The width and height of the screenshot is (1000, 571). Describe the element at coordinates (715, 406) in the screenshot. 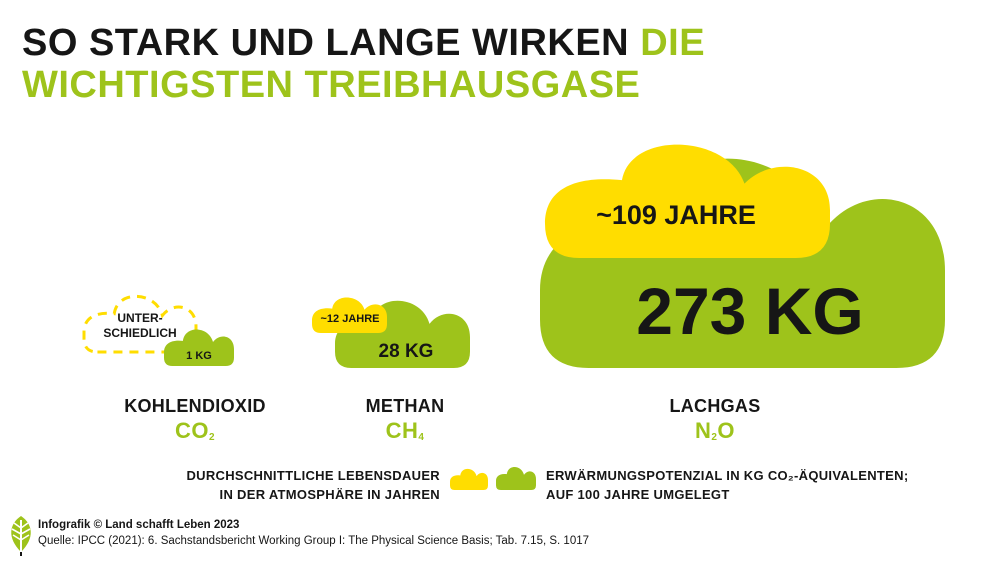

I see `gas-name-n2o: LACHGAS` at that location.